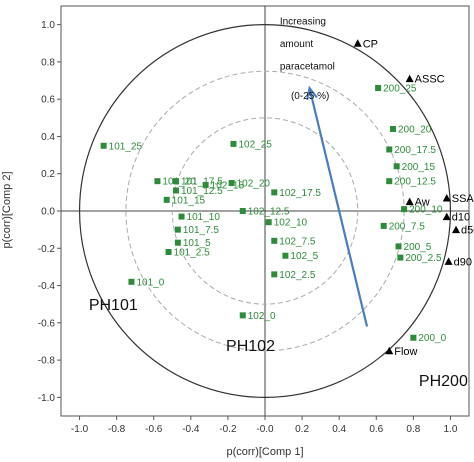 The image size is (474, 462). Describe the element at coordinates (189, 200) in the screenshot. I see `score-point-label: 101_15` at that location.